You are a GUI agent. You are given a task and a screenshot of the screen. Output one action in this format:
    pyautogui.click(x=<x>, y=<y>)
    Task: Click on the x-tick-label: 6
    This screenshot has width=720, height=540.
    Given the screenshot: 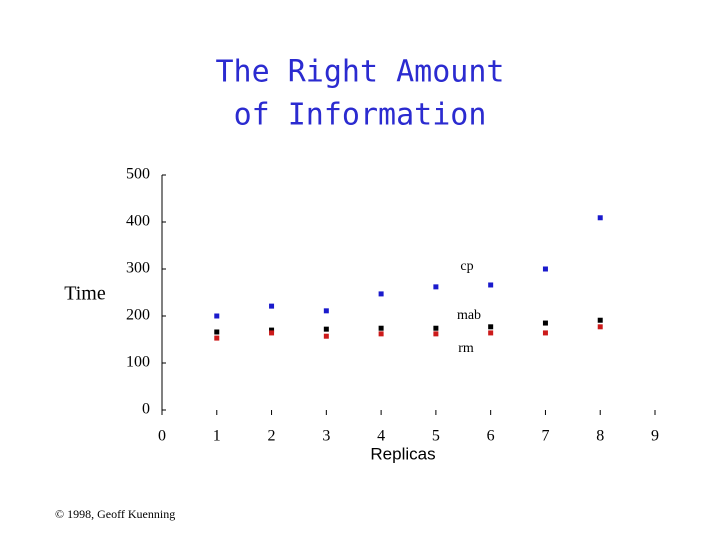 What is the action you would take?
    pyautogui.click(x=491, y=436)
    